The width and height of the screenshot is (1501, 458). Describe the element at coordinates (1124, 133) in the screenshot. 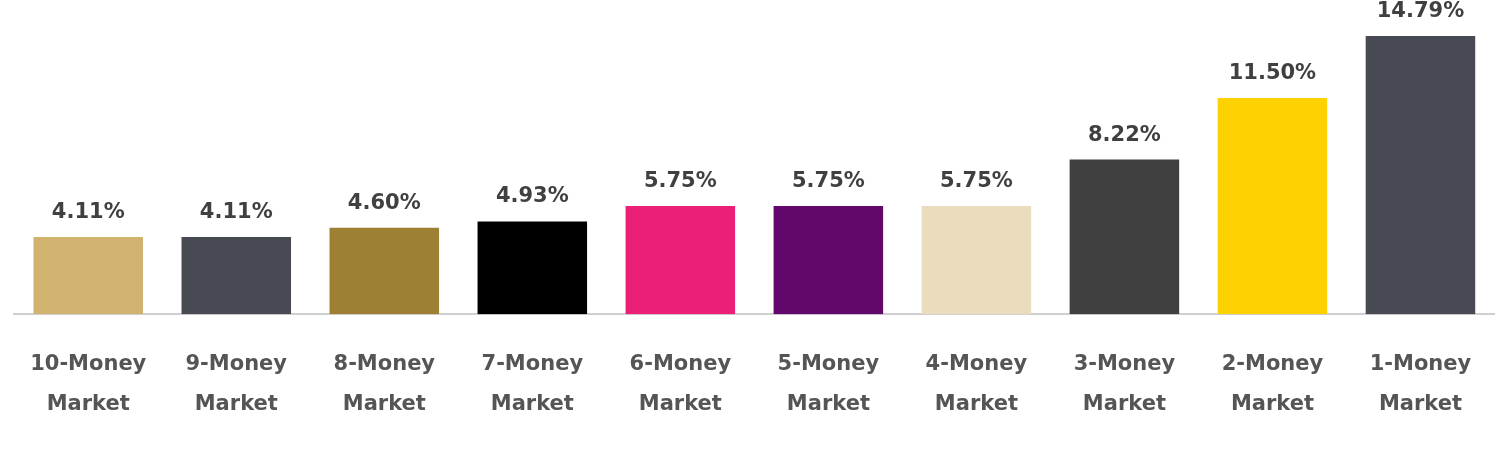

I see `data-label: 8.22%` at that location.